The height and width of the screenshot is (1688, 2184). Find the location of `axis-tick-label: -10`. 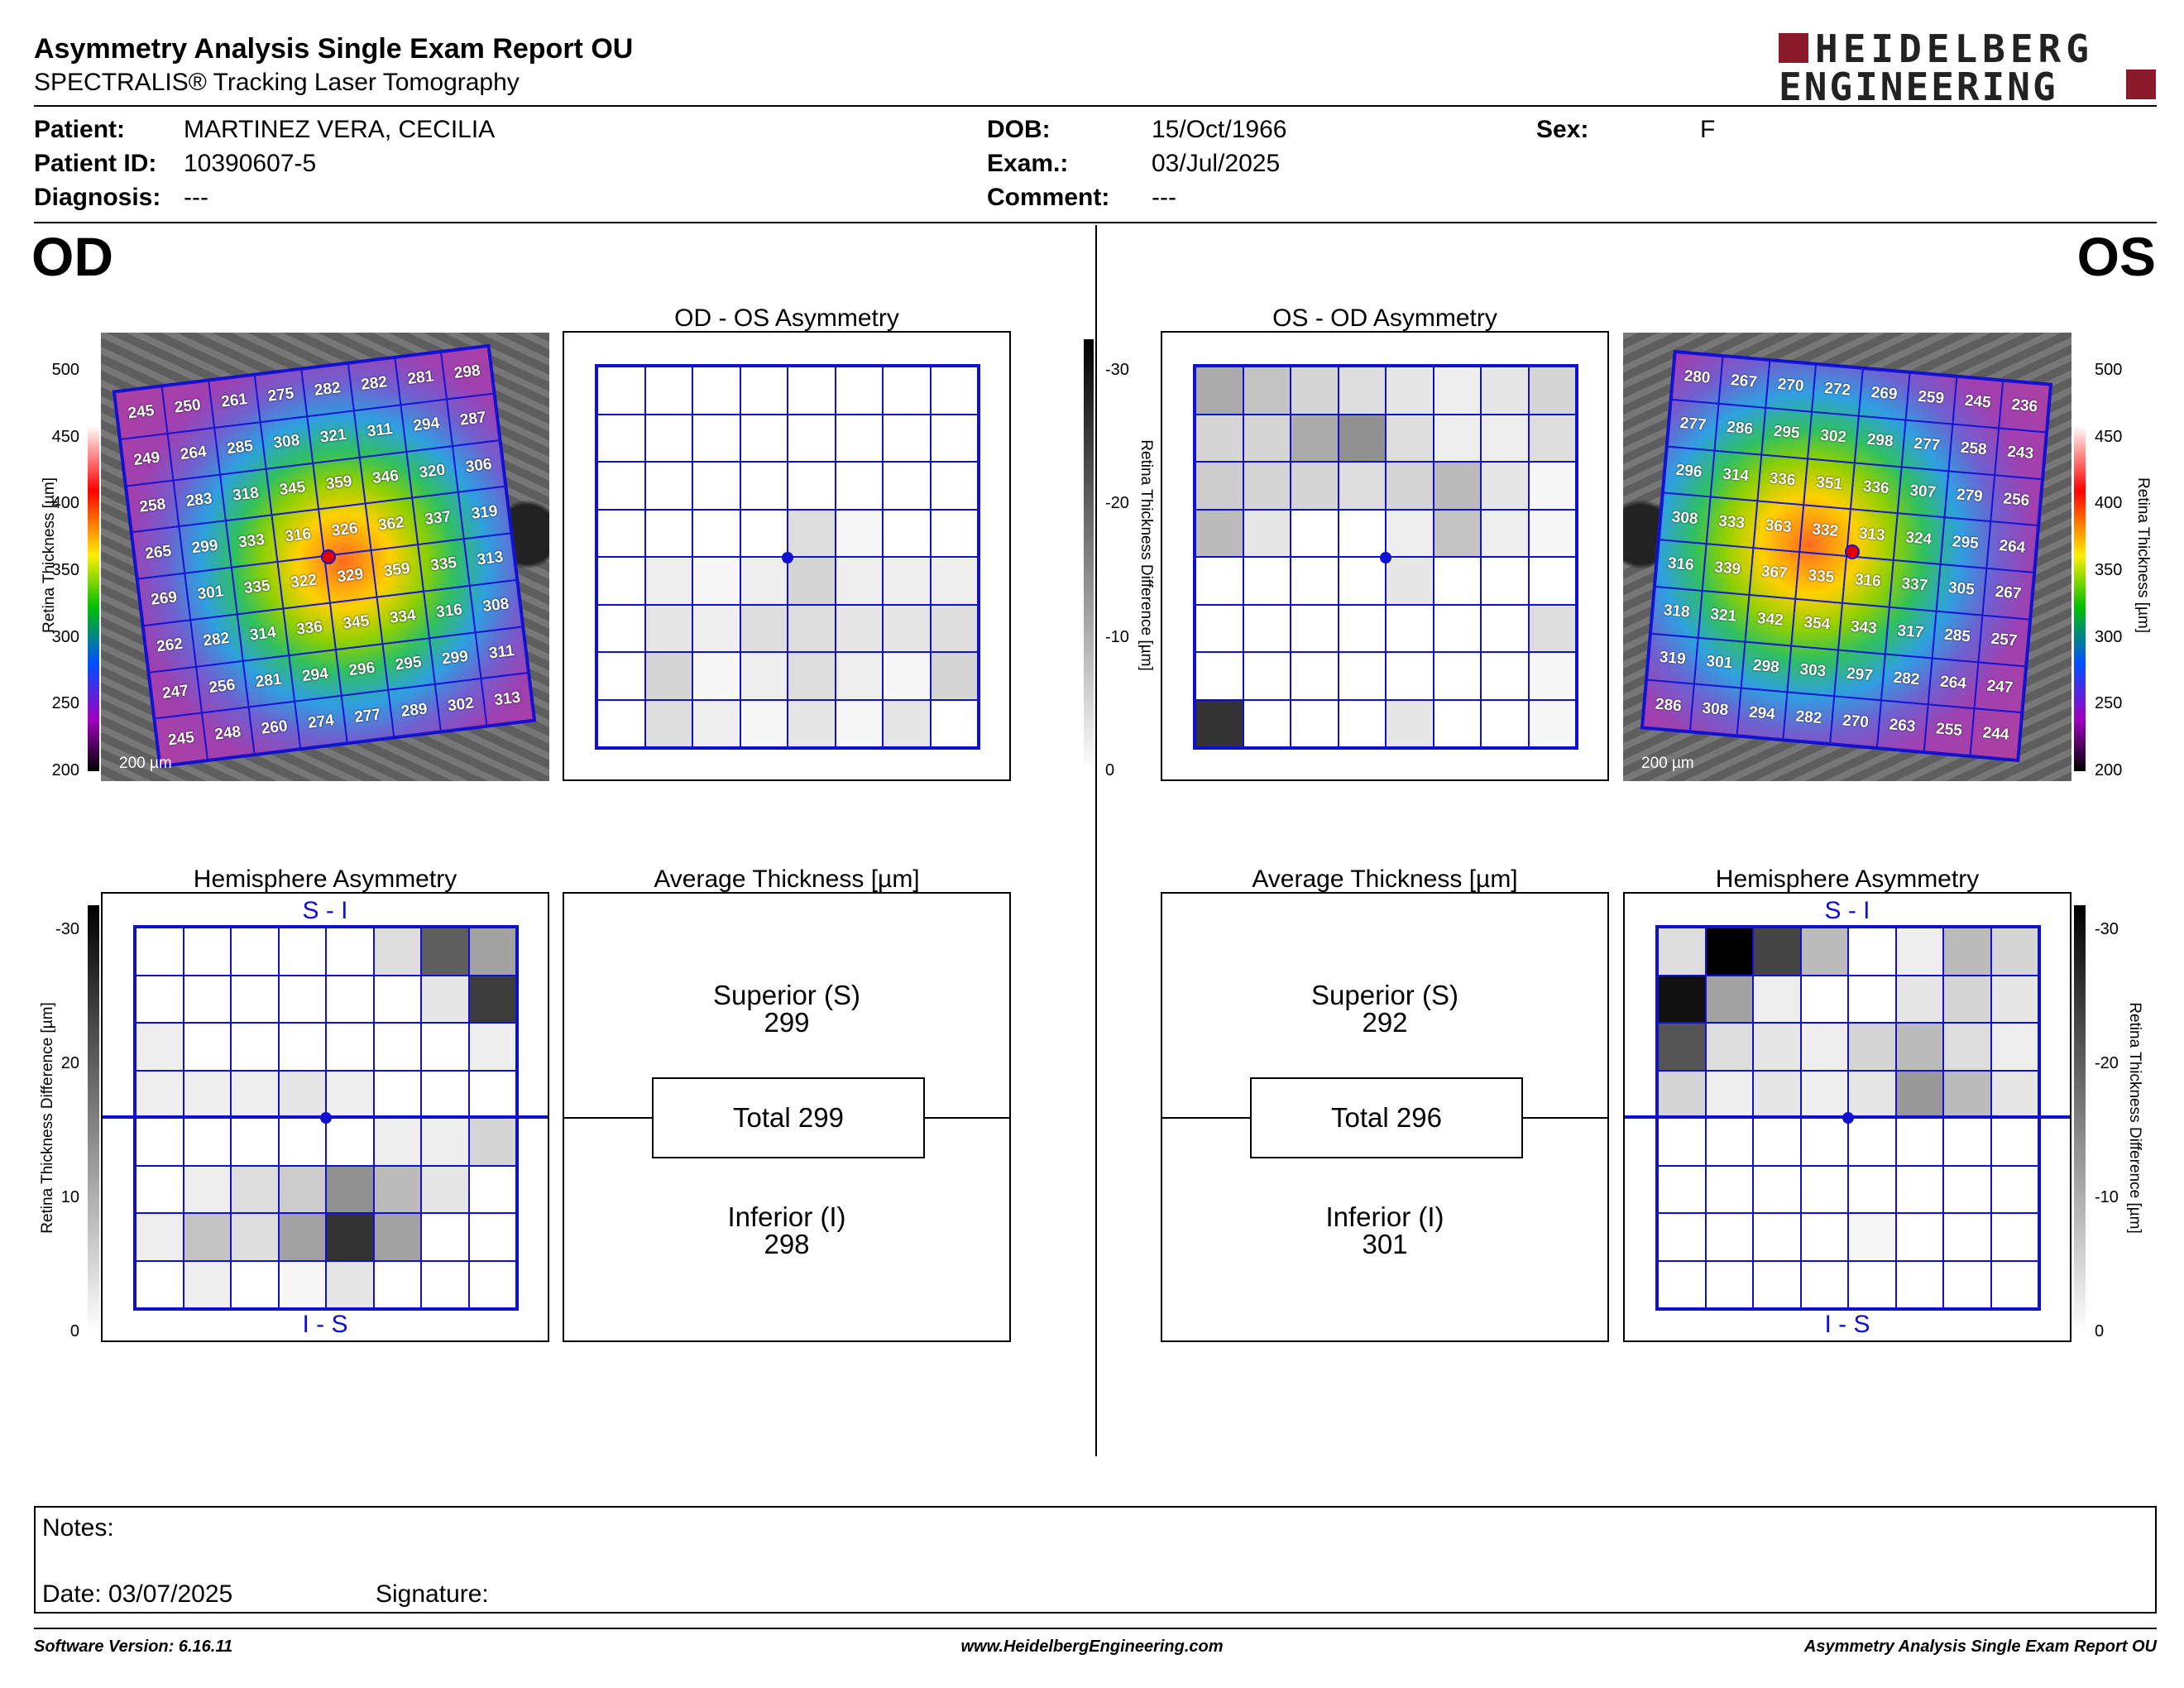

axis-tick-label: -10 is located at coordinates (2107, 1197).